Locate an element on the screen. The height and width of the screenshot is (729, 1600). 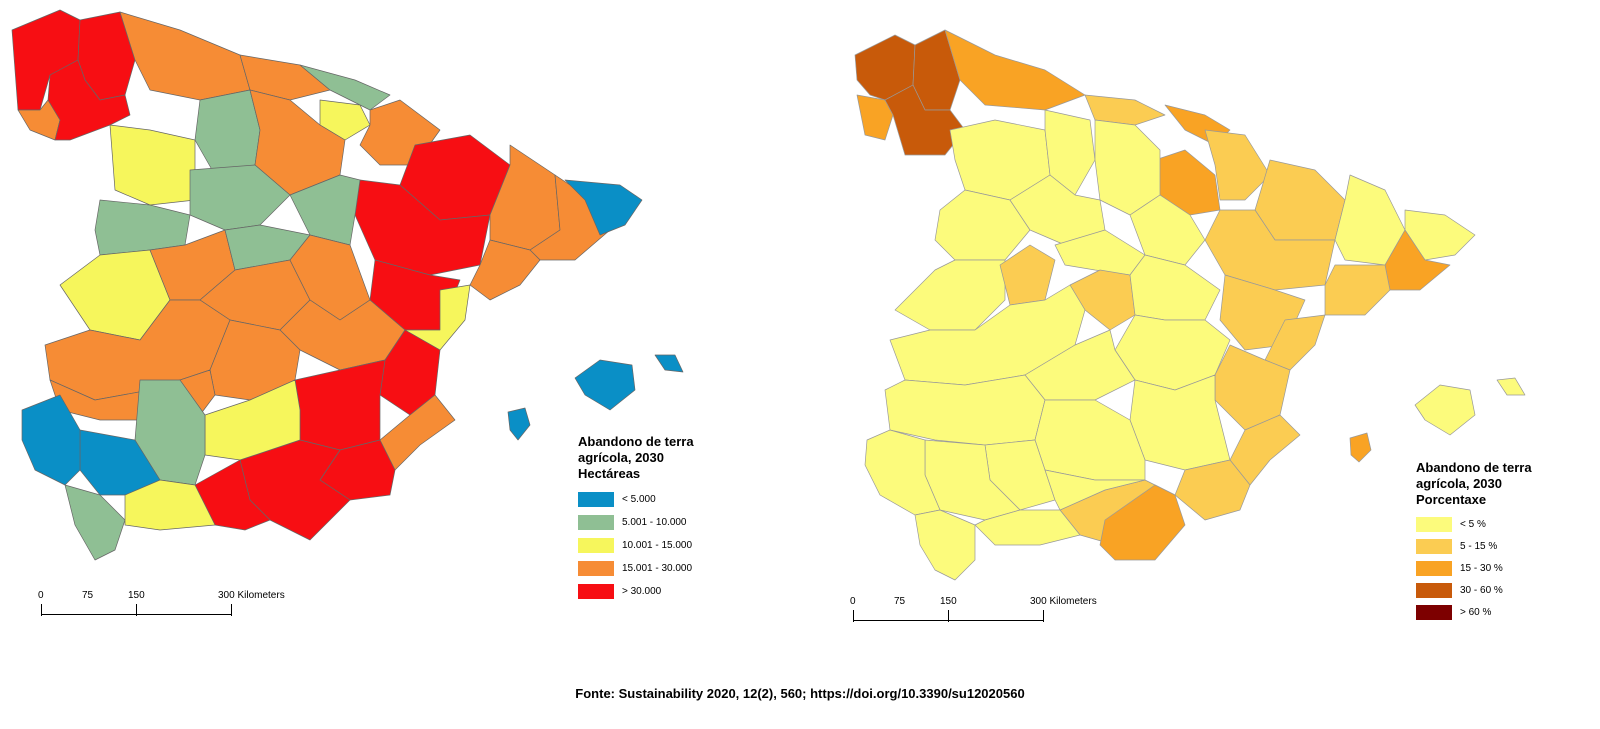
right-legend-item: < 5 % is located at coordinates (1474, 524).